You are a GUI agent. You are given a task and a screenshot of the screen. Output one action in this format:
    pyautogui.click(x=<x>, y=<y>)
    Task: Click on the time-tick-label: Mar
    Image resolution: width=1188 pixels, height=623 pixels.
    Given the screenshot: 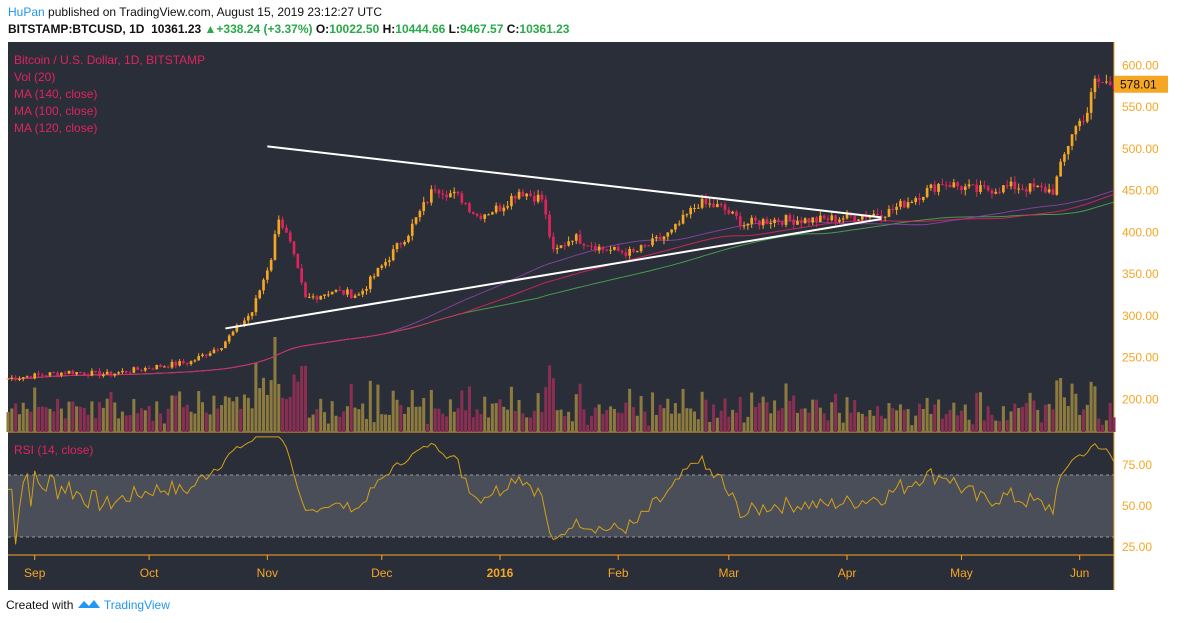 What is the action you would take?
    pyautogui.click(x=728, y=573)
    